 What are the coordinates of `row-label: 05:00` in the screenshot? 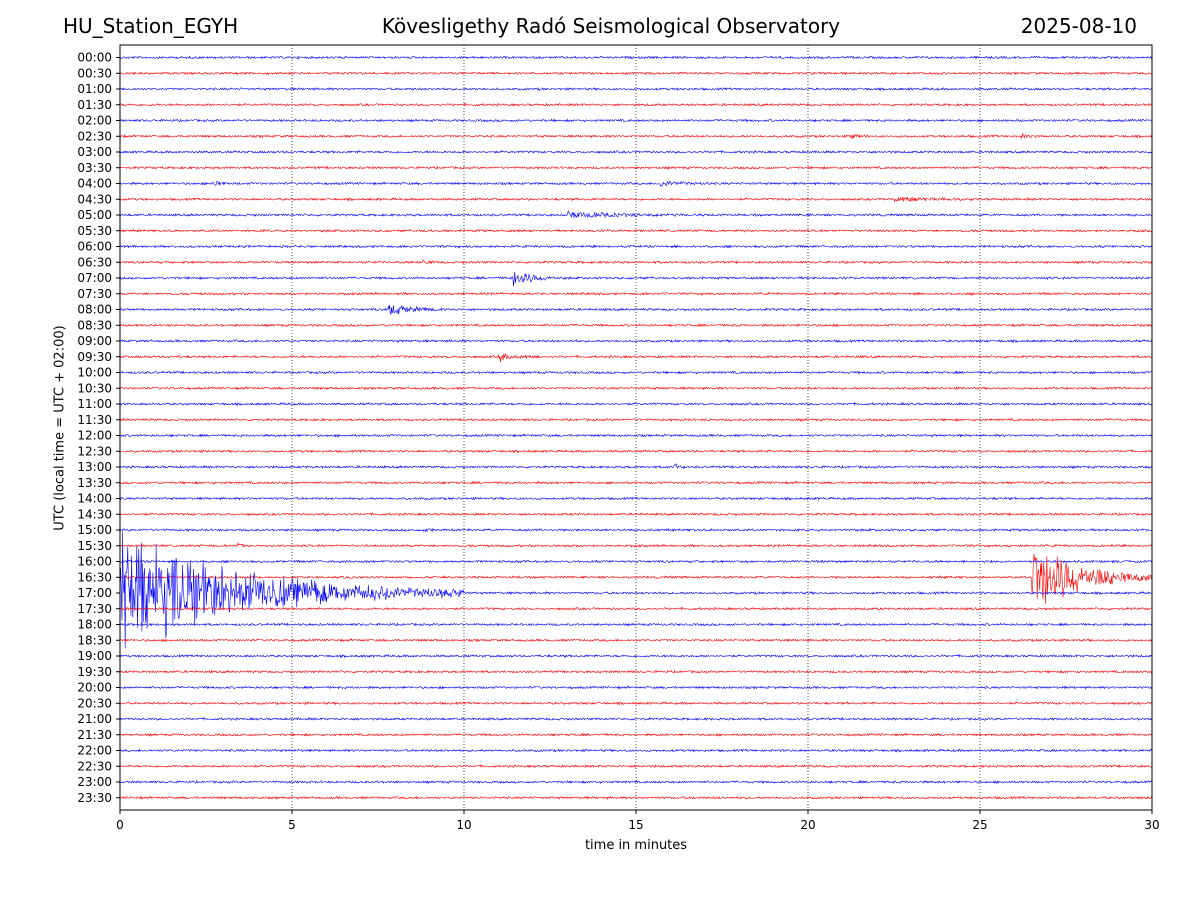 It's located at (94, 215).